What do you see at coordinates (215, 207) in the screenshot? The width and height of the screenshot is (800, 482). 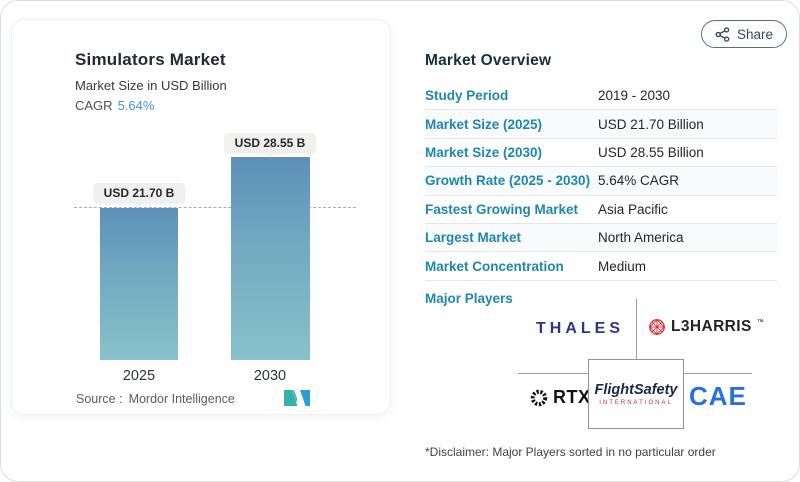 I see `reference-dashed-line` at bounding box center [215, 207].